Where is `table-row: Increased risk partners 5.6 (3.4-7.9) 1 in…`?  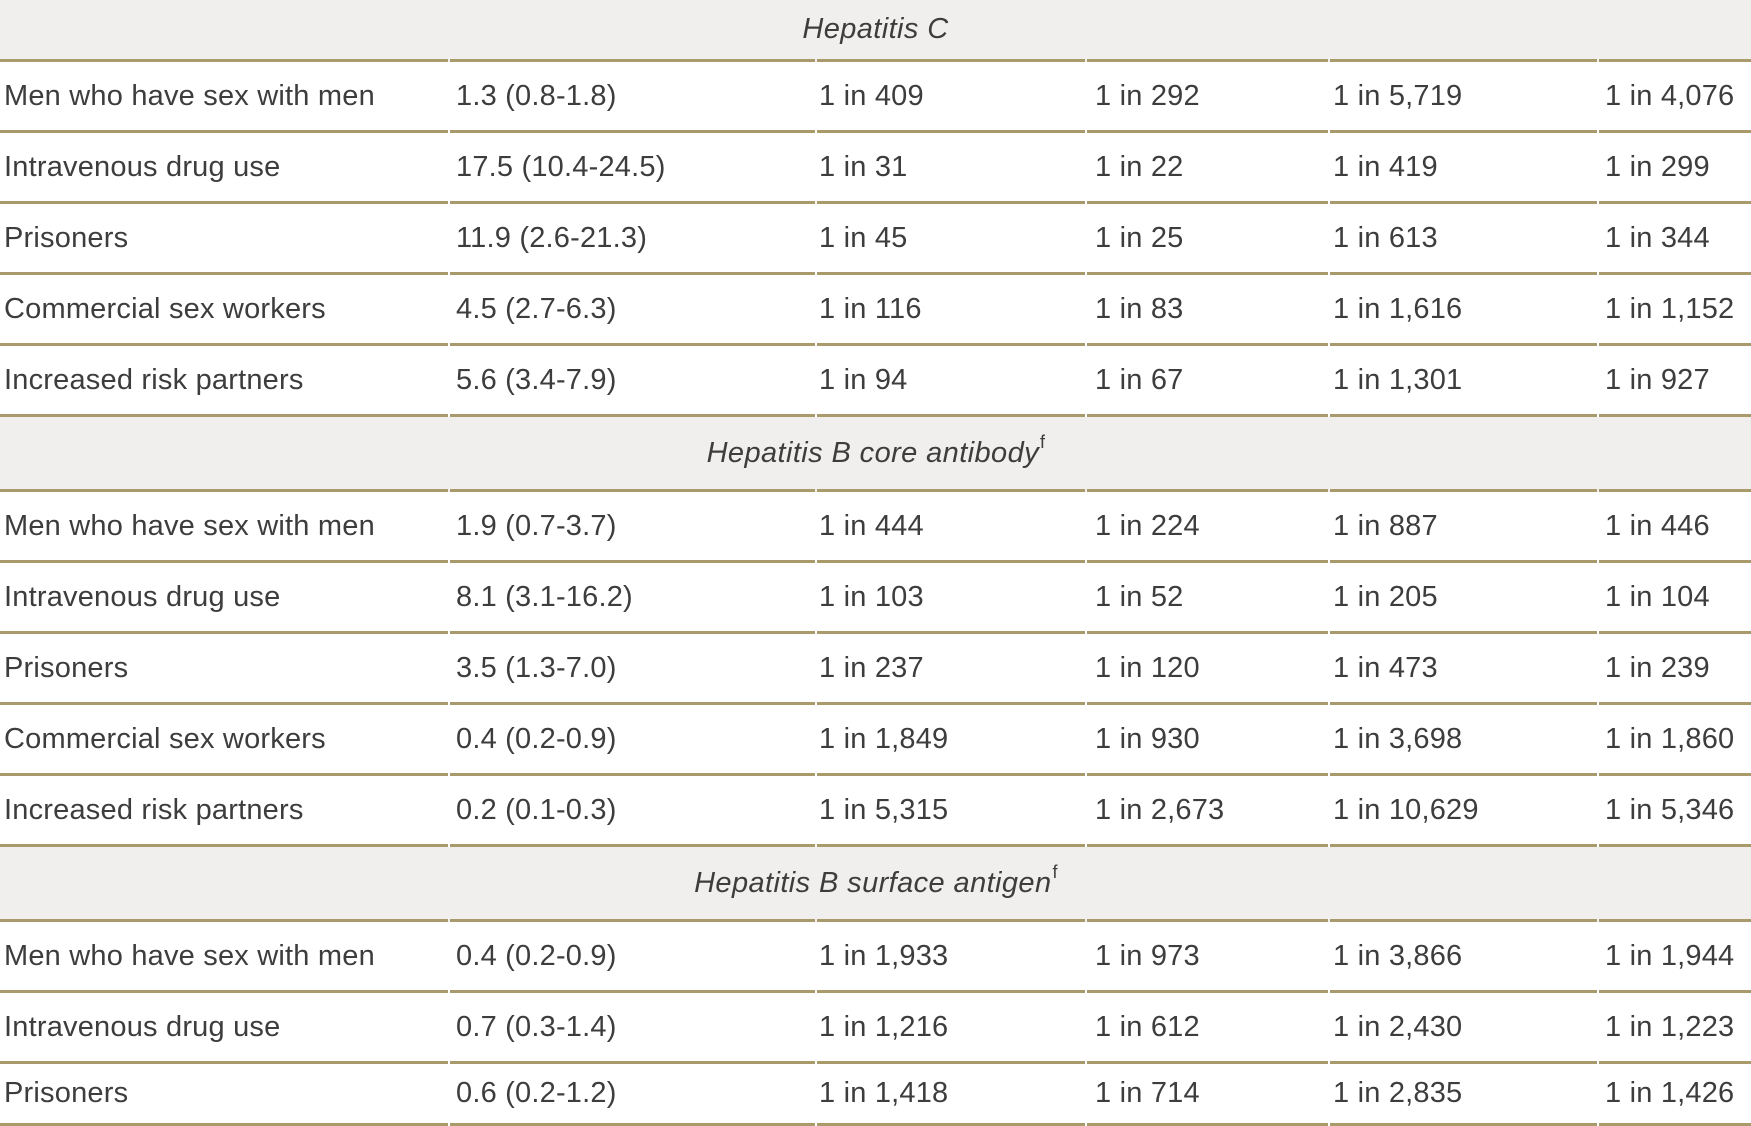
table-row: Increased risk partners 5.6 (3.4-7.9) 1 in… is located at coordinates (875, 381).